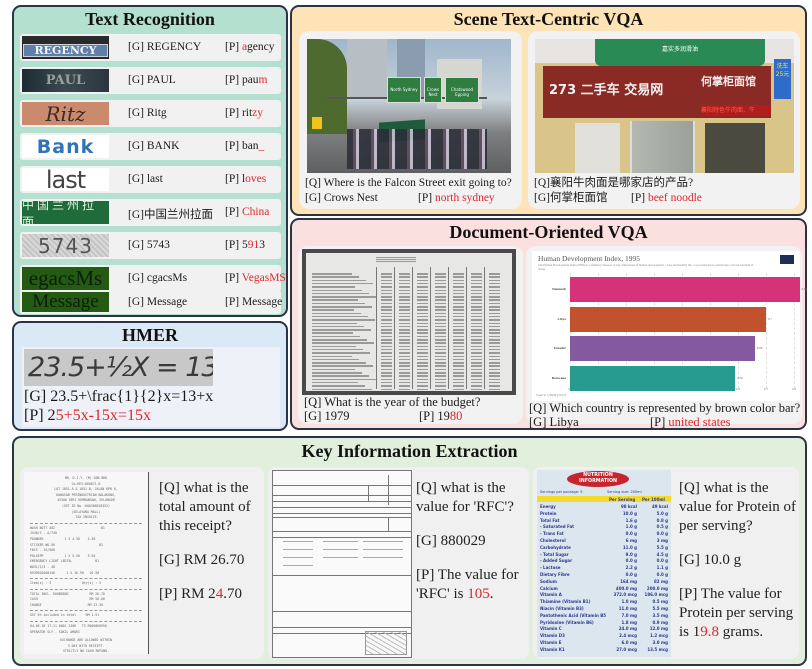  What do you see at coordinates (150, 212) in the screenshot?
I see `tr-row: 中国兰州拉面 [G]中国兰州拉面 [P] China` at bounding box center [150, 212].